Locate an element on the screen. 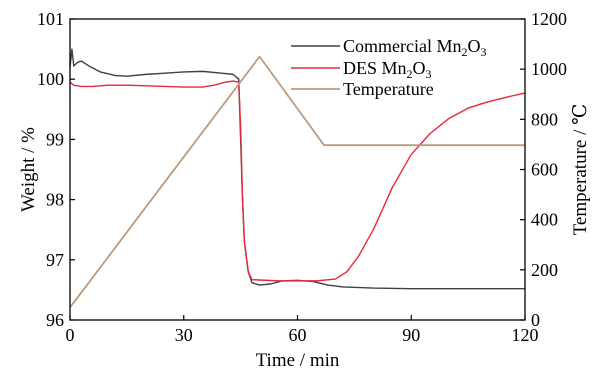  y-right-tick-label: 1200 is located at coordinates (549, 19).